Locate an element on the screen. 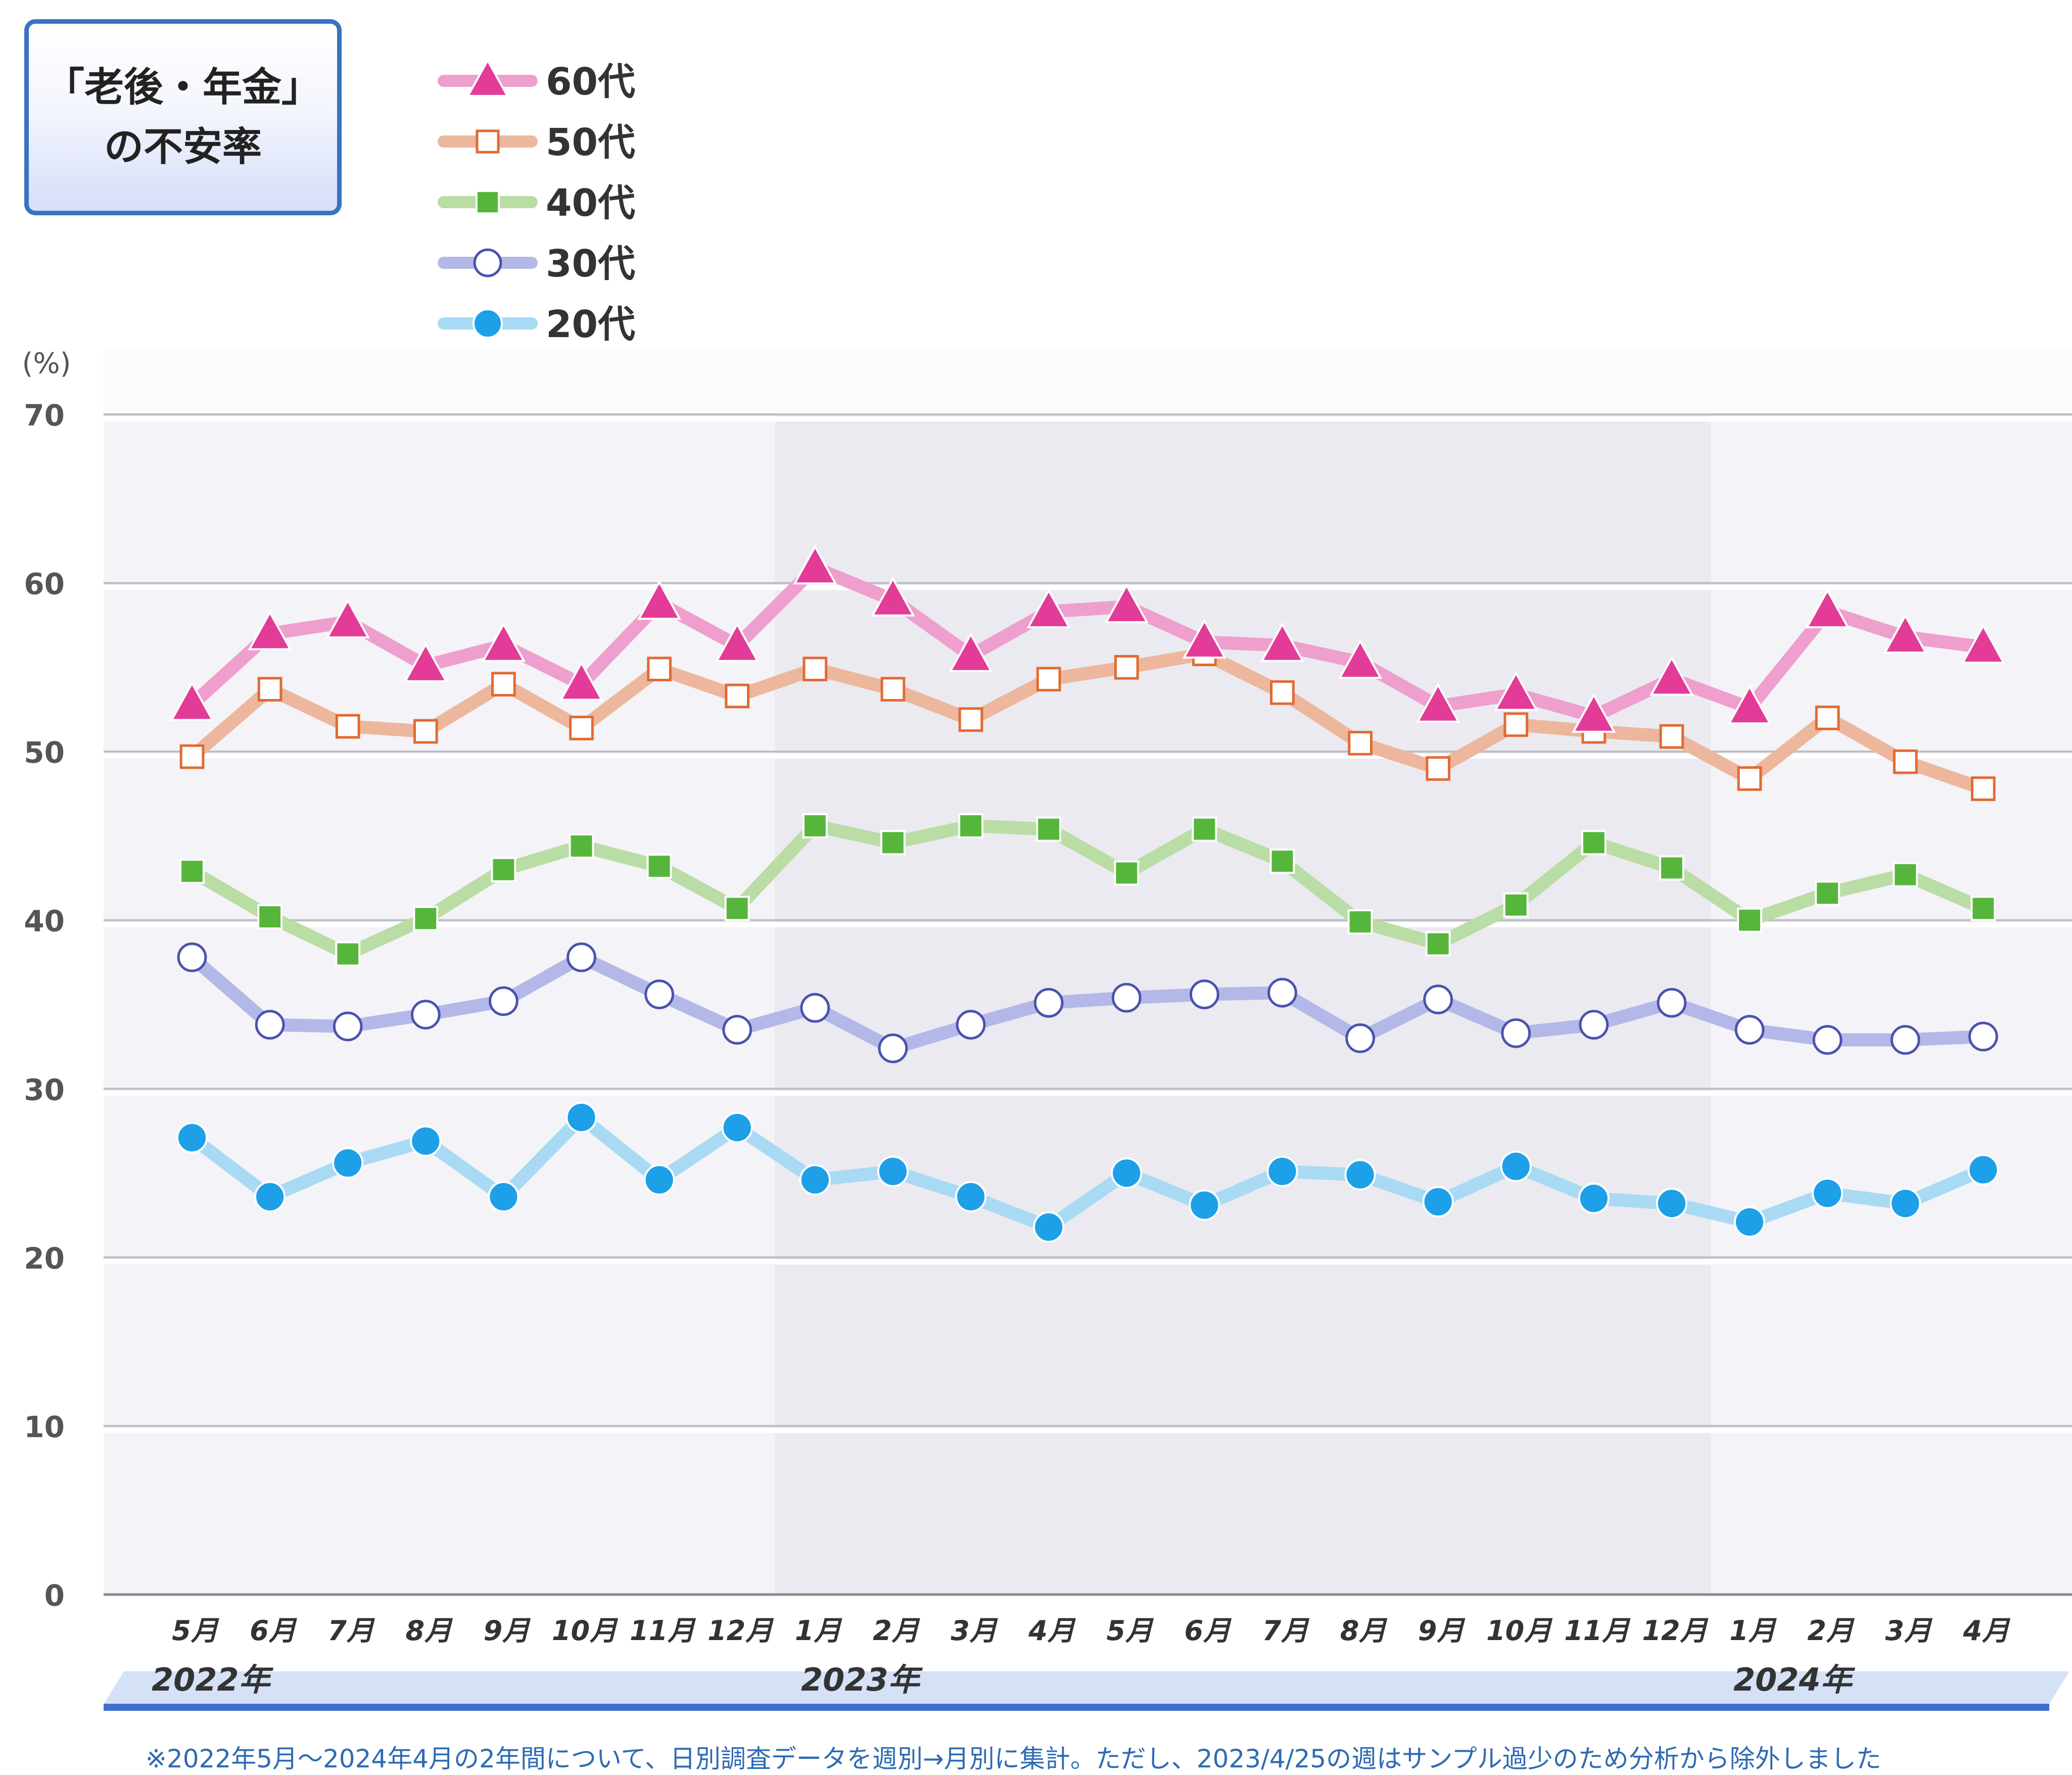 The width and height of the screenshot is (2072, 1775). x-tick-label: 9月 is located at coordinates (508, 1631).